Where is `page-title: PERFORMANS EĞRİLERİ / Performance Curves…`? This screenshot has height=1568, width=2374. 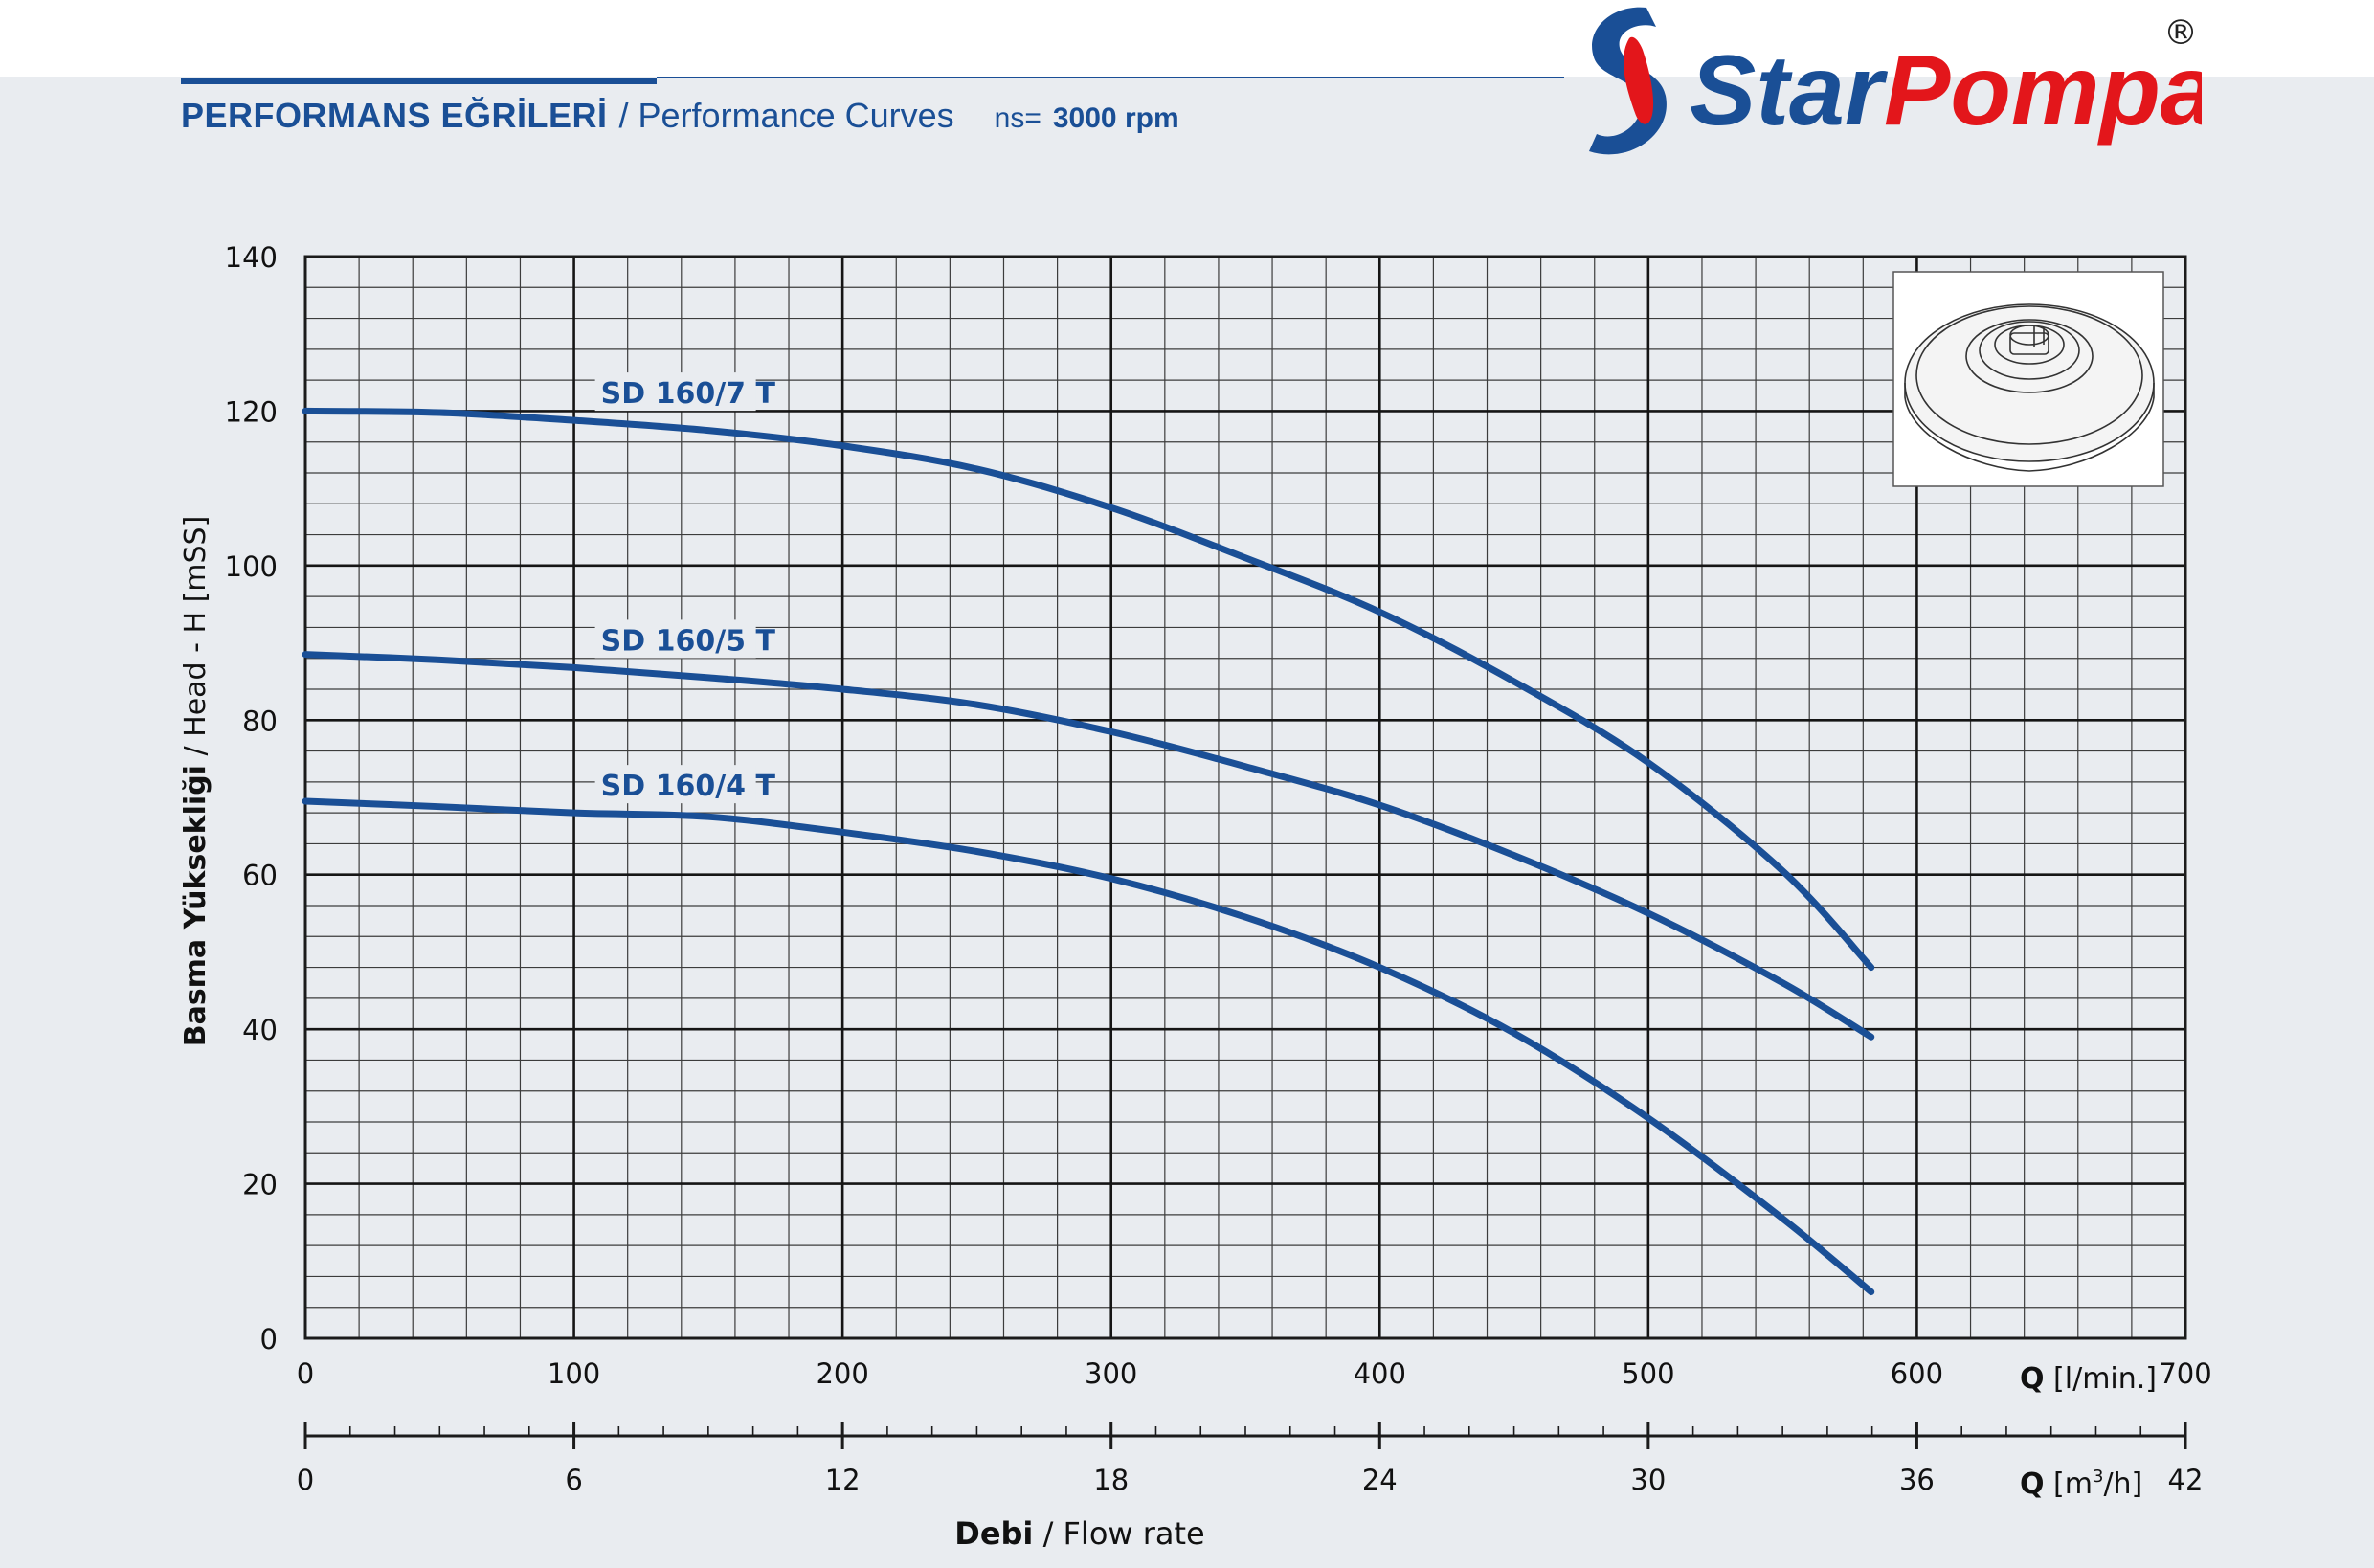 page-title: PERFORMANS EĞRİLERİ / Performance Curves… is located at coordinates (680, 120).